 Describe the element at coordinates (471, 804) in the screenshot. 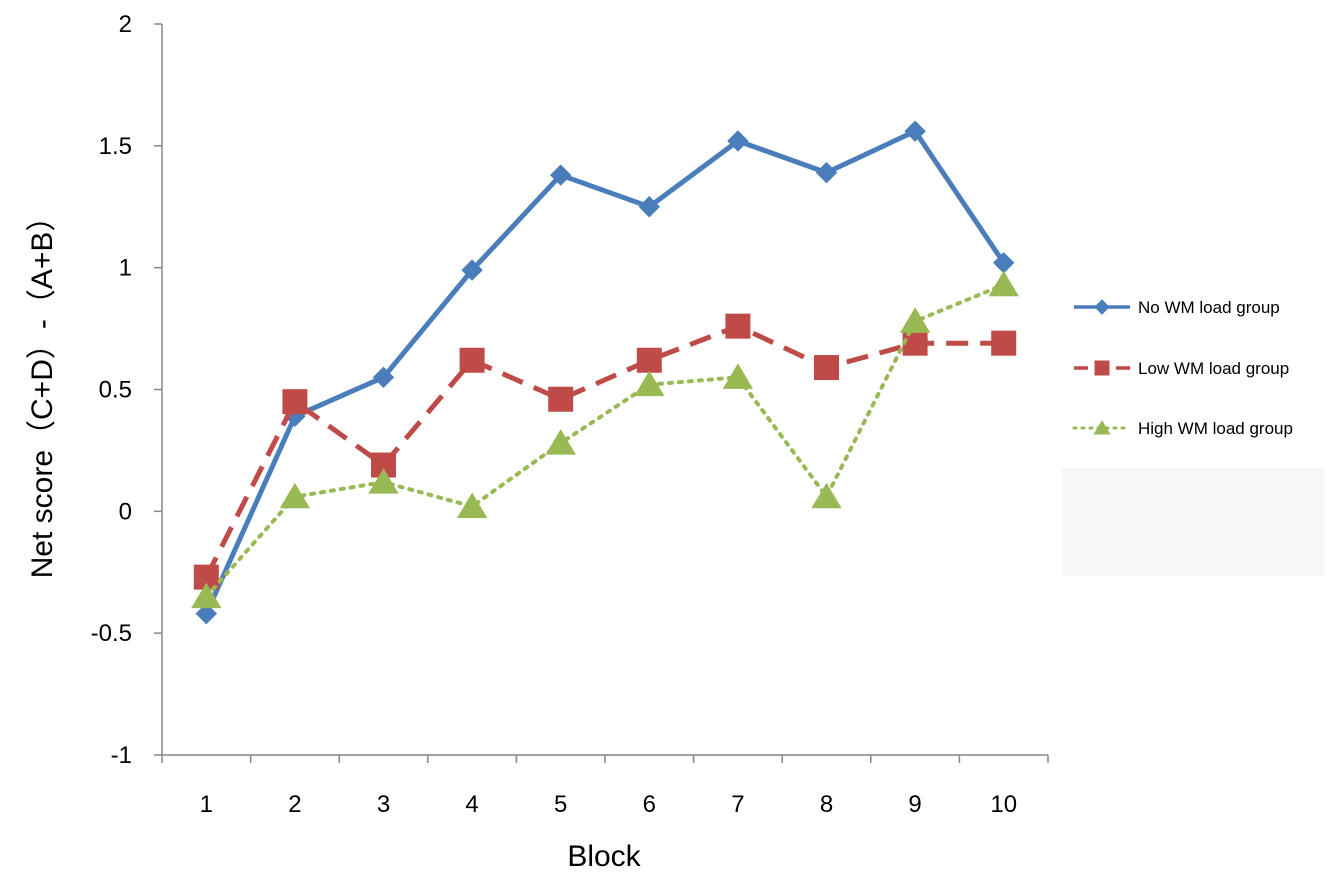

I see `x-tick-label: 4` at that location.